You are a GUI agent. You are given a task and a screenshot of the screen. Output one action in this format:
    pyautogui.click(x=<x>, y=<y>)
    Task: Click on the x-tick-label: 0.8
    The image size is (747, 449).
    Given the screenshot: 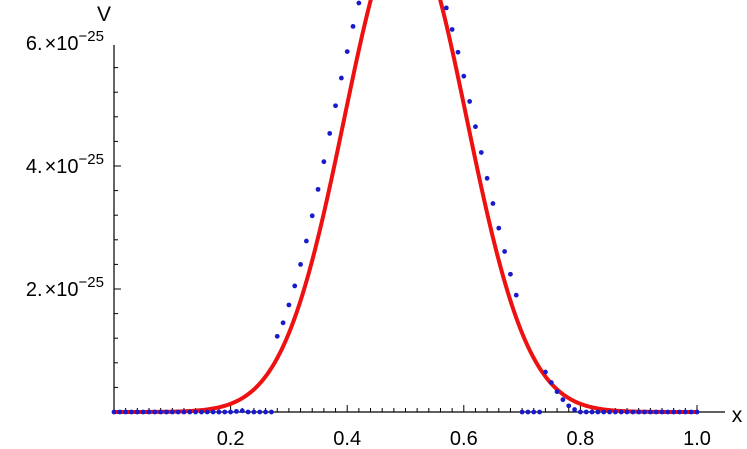 What is the action you would take?
    pyautogui.click(x=580, y=438)
    